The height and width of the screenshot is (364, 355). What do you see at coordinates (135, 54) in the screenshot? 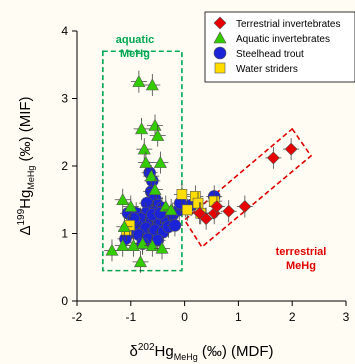
I see `aquatic-label-line: MeHg` at bounding box center [135, 54].